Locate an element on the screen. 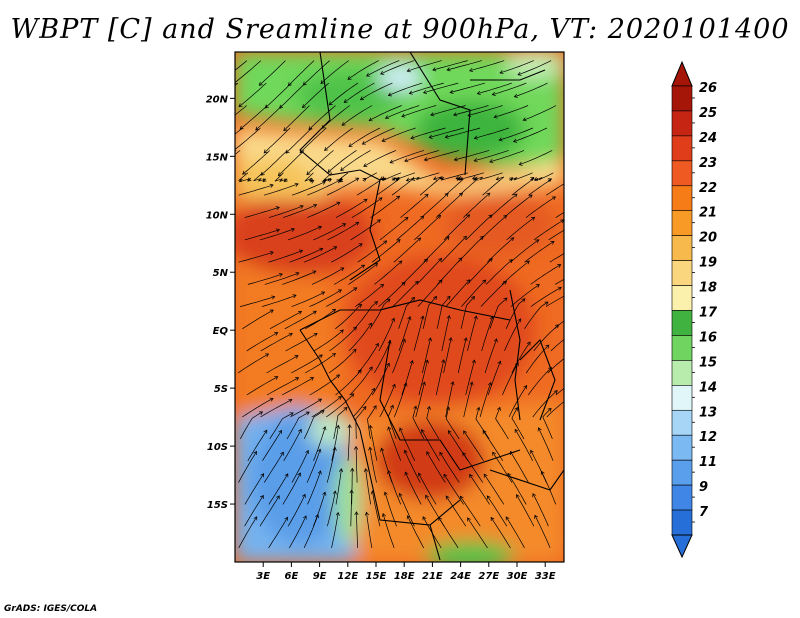  colorbar-label: 15 is located at coordinates (708, 362).